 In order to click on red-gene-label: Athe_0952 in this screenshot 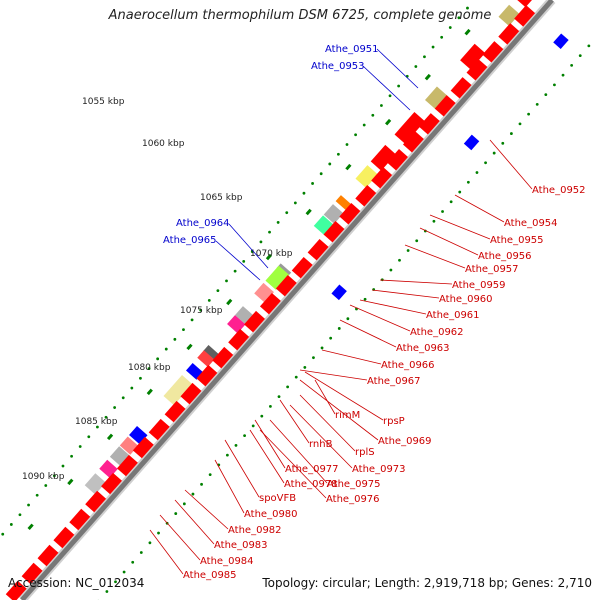, I will do `click(559, 190)`.